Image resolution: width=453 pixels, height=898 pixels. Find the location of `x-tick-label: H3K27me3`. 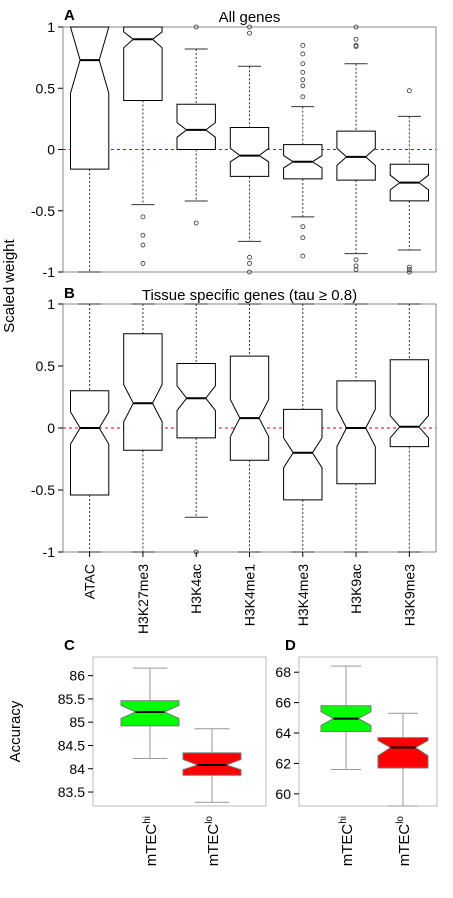

x-tick-label: H3K27me3 is located at coordinates (143, 599).